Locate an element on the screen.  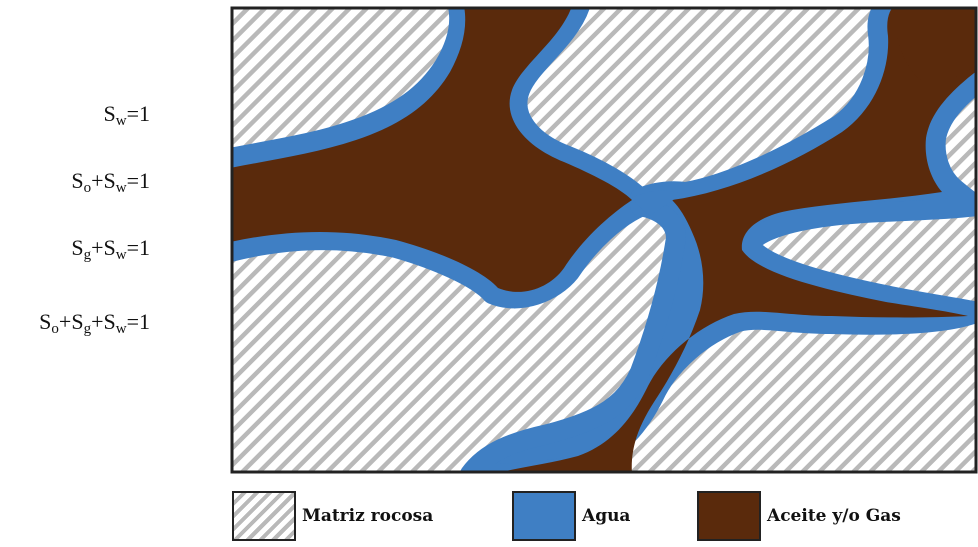
oil-gas-top-right is located at coordinates (935, 45).